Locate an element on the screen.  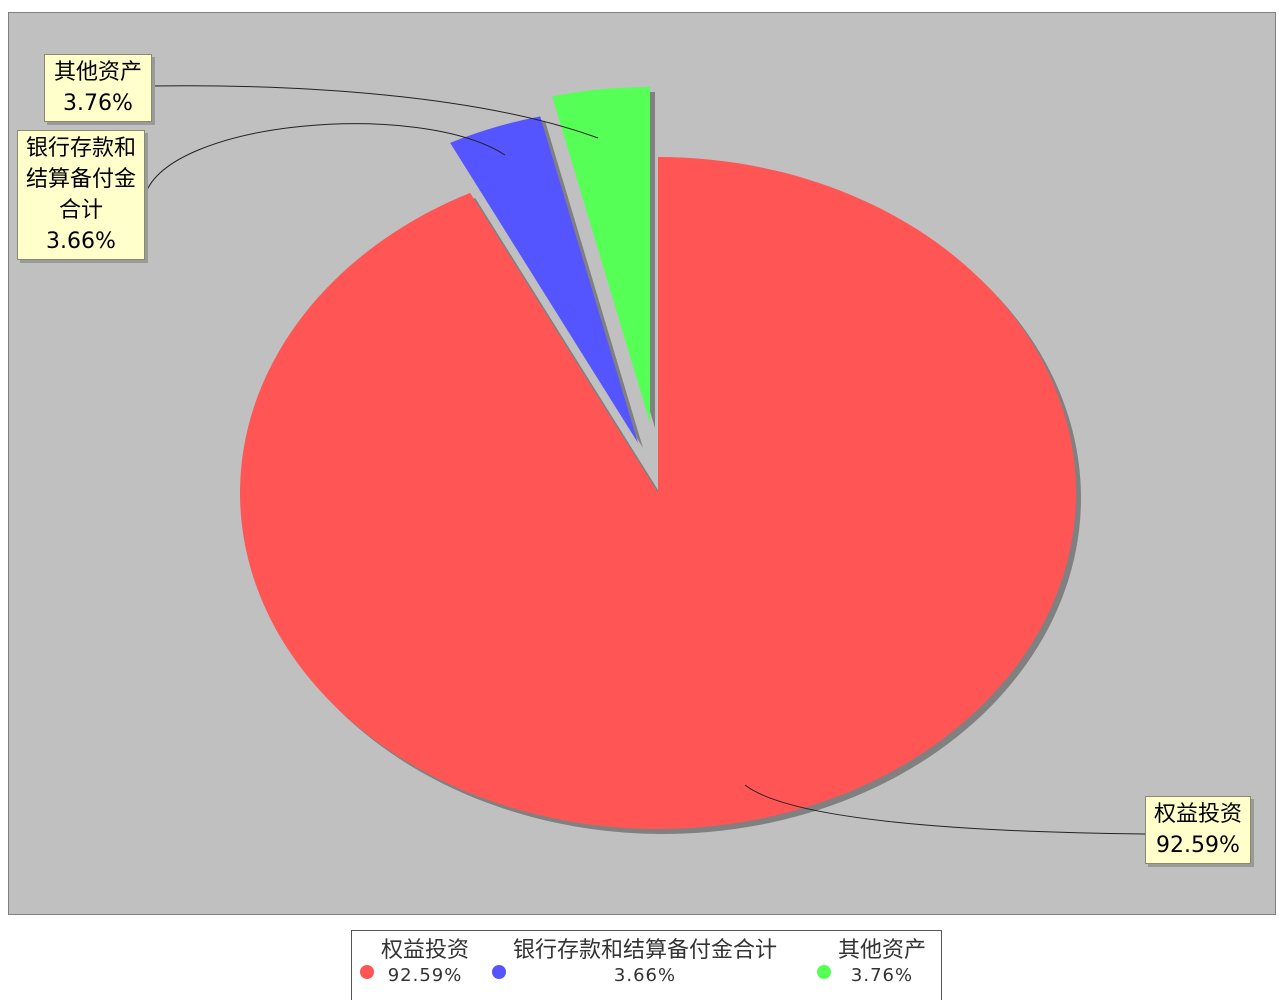
callout-label: 权益投资 92.59% is located at coordinates (1198, 830).